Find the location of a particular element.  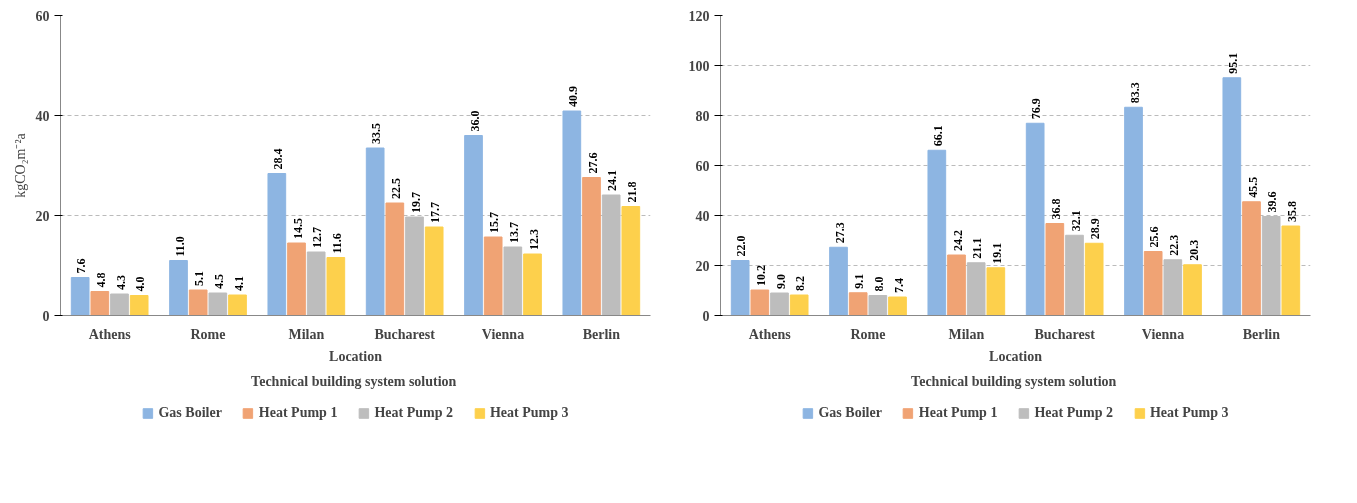

data-label: 22.5 is located at coordinates (395, 188).